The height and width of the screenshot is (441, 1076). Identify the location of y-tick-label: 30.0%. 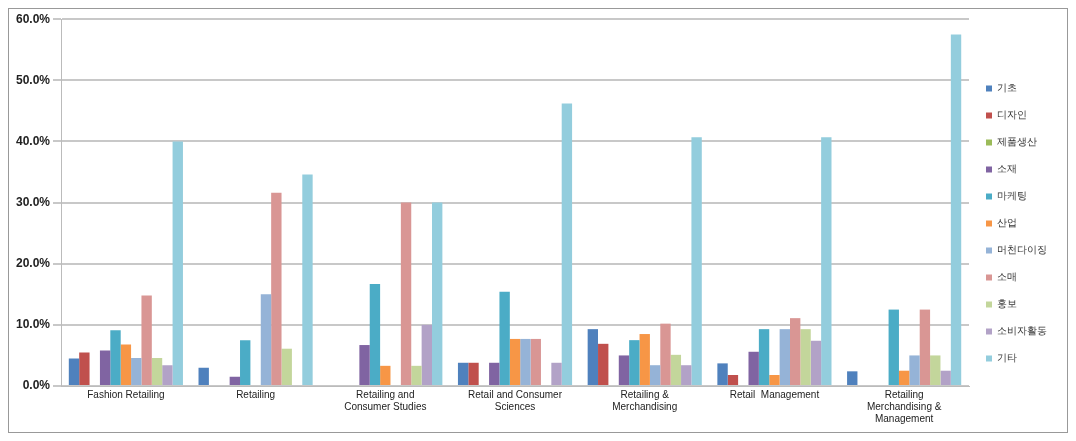
(33, 201).